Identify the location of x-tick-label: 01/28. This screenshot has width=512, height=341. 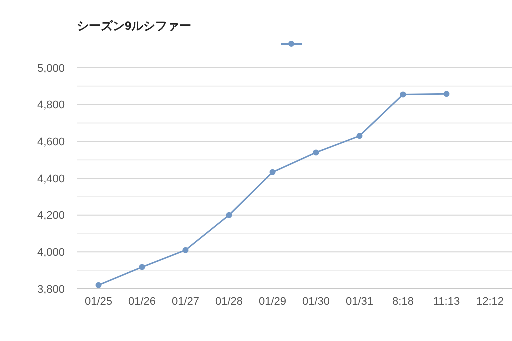
(229, 302).